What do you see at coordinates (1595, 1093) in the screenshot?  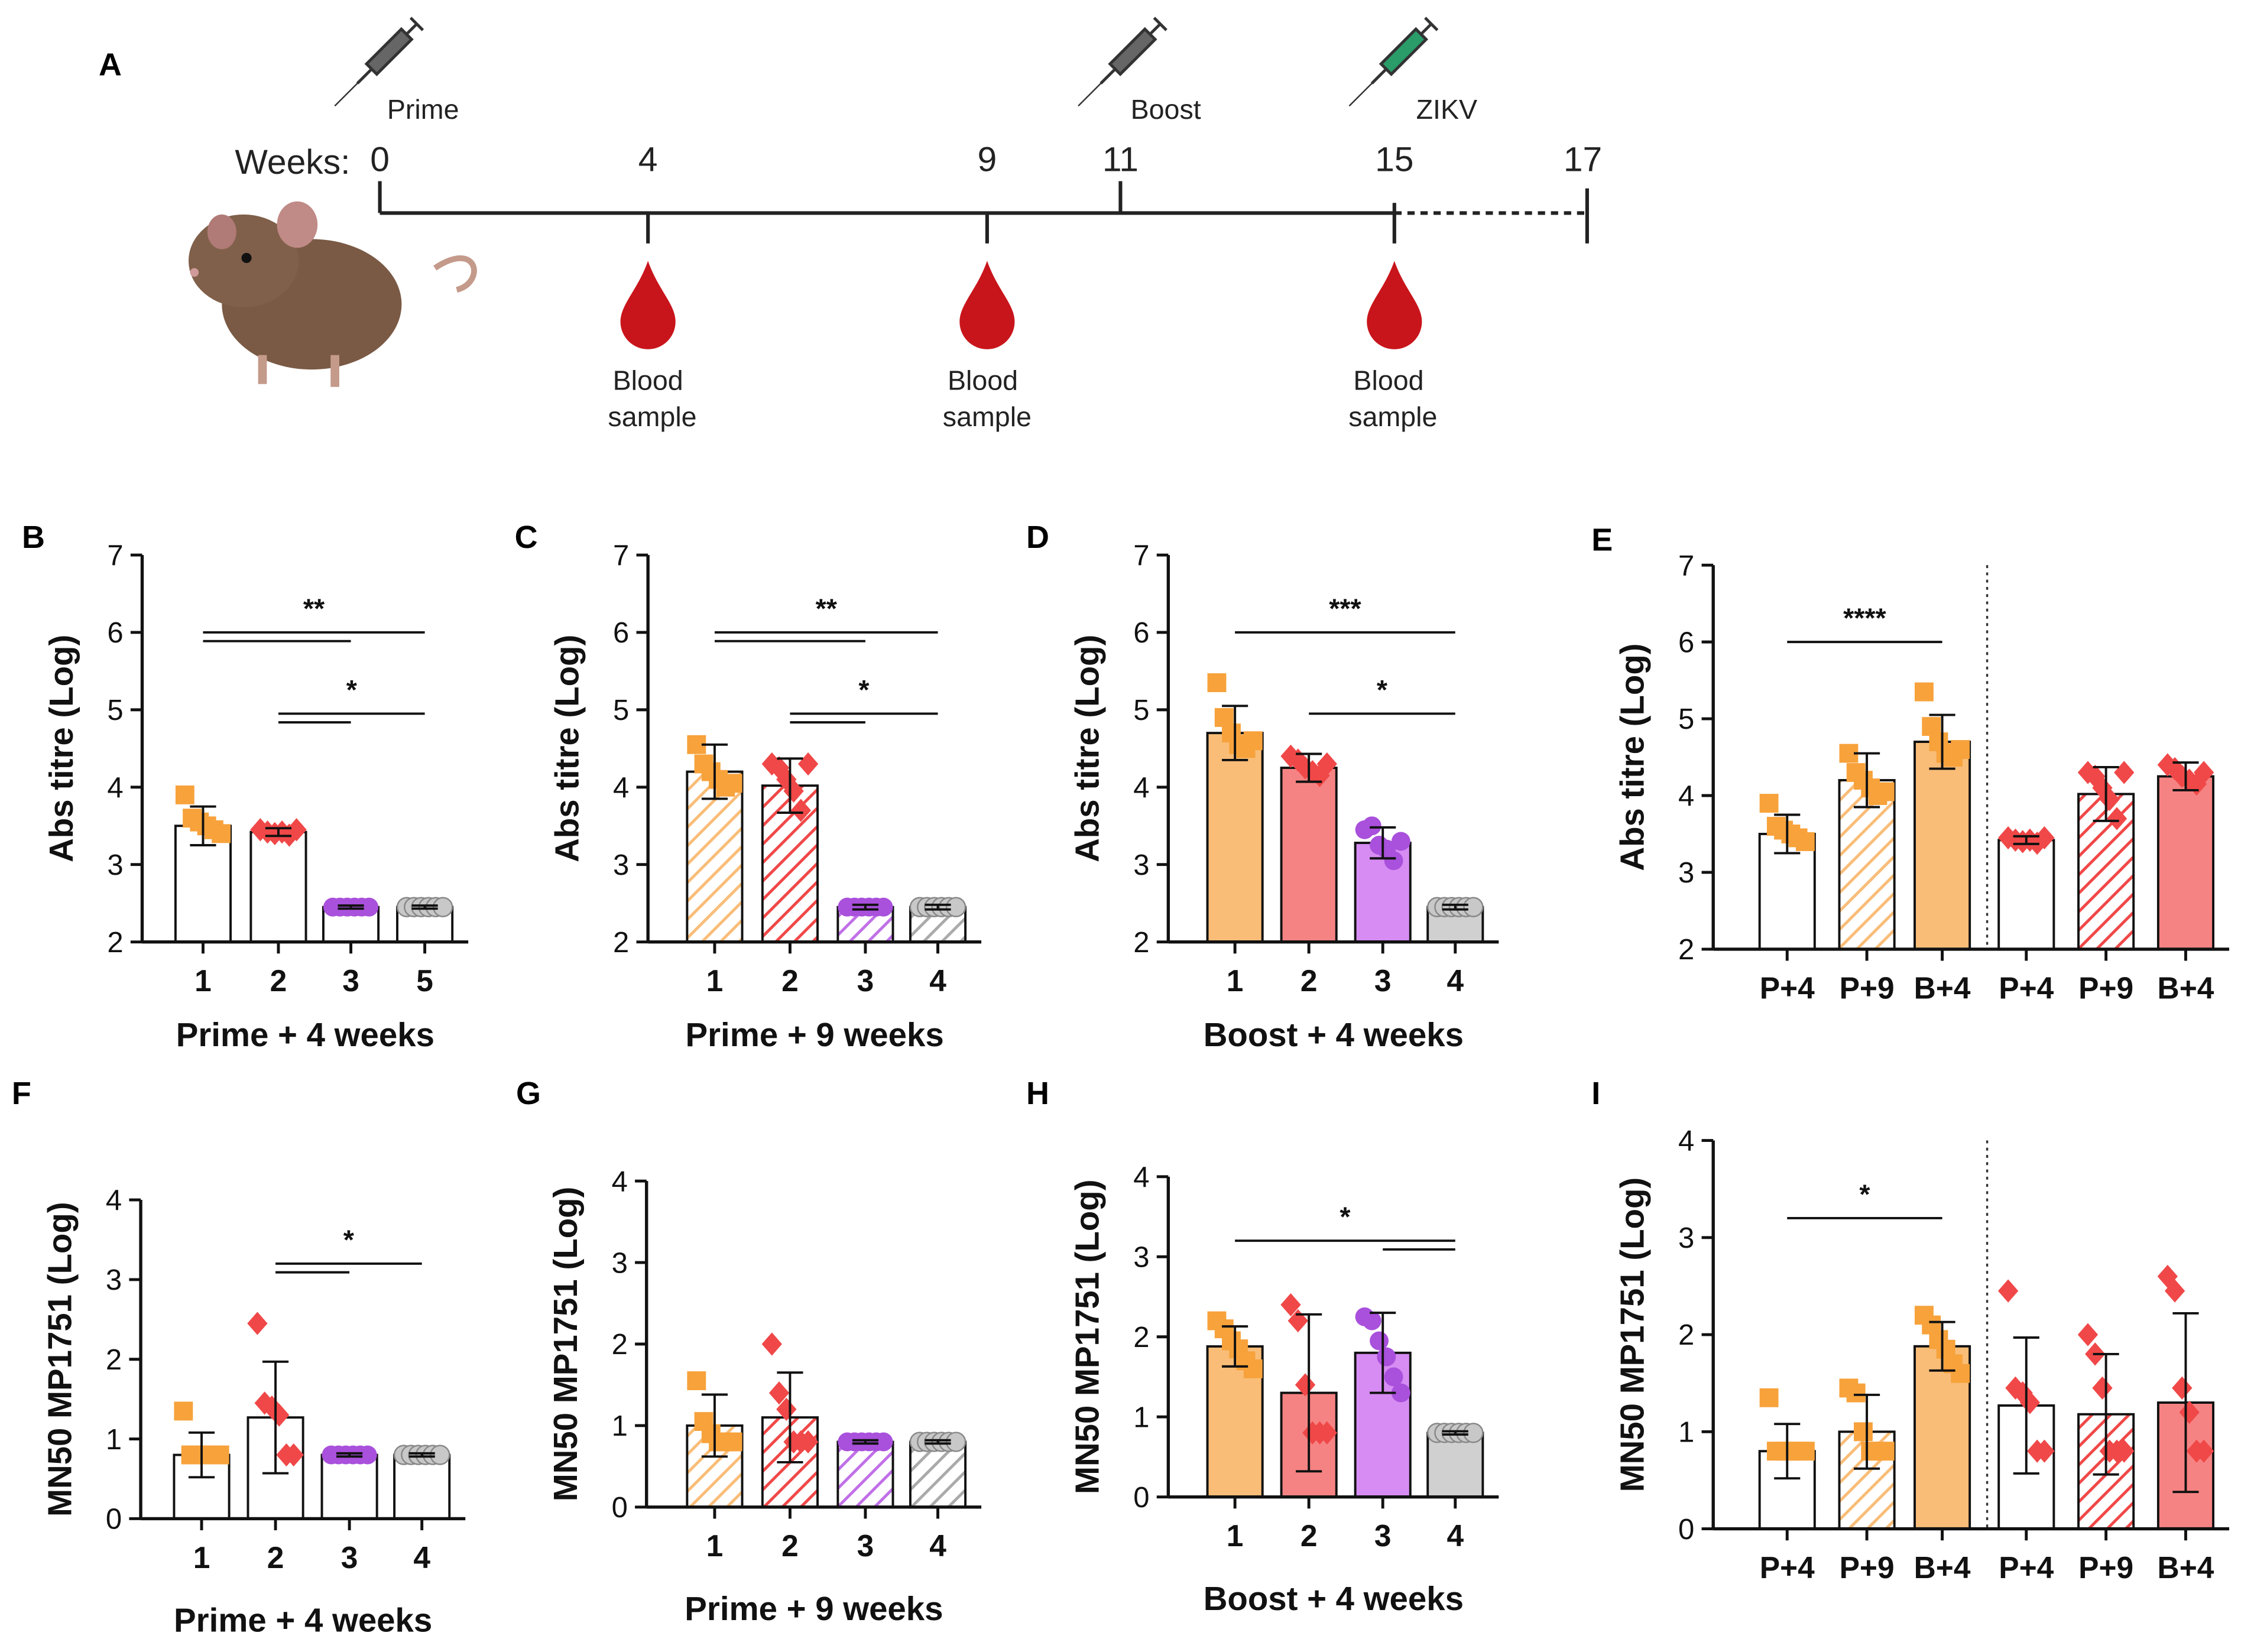 I see `panel-letter: I` at bounding box center [1595, 1093].